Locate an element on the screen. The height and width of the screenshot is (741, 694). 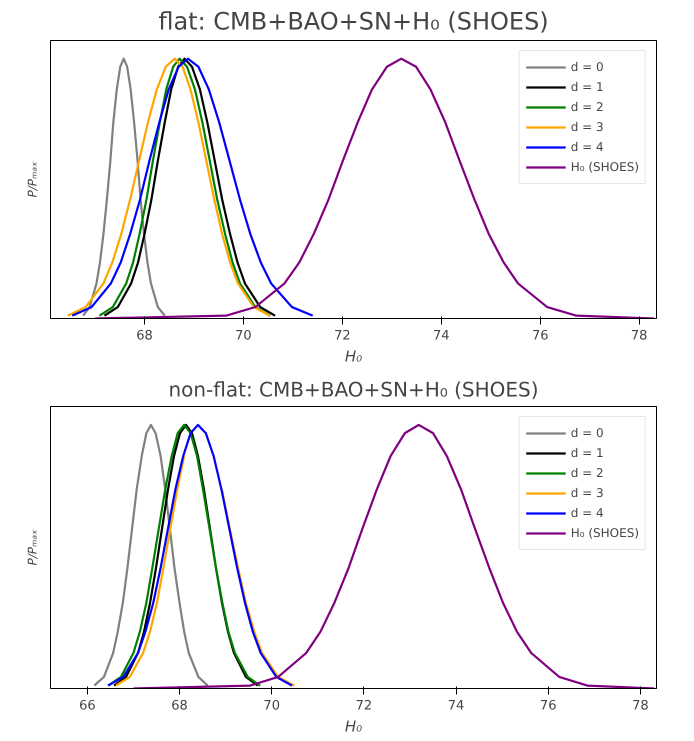
chart-title: flat: CMB+BAO+SN+H₀ (SHOES) is located at coordinates (353, 22).